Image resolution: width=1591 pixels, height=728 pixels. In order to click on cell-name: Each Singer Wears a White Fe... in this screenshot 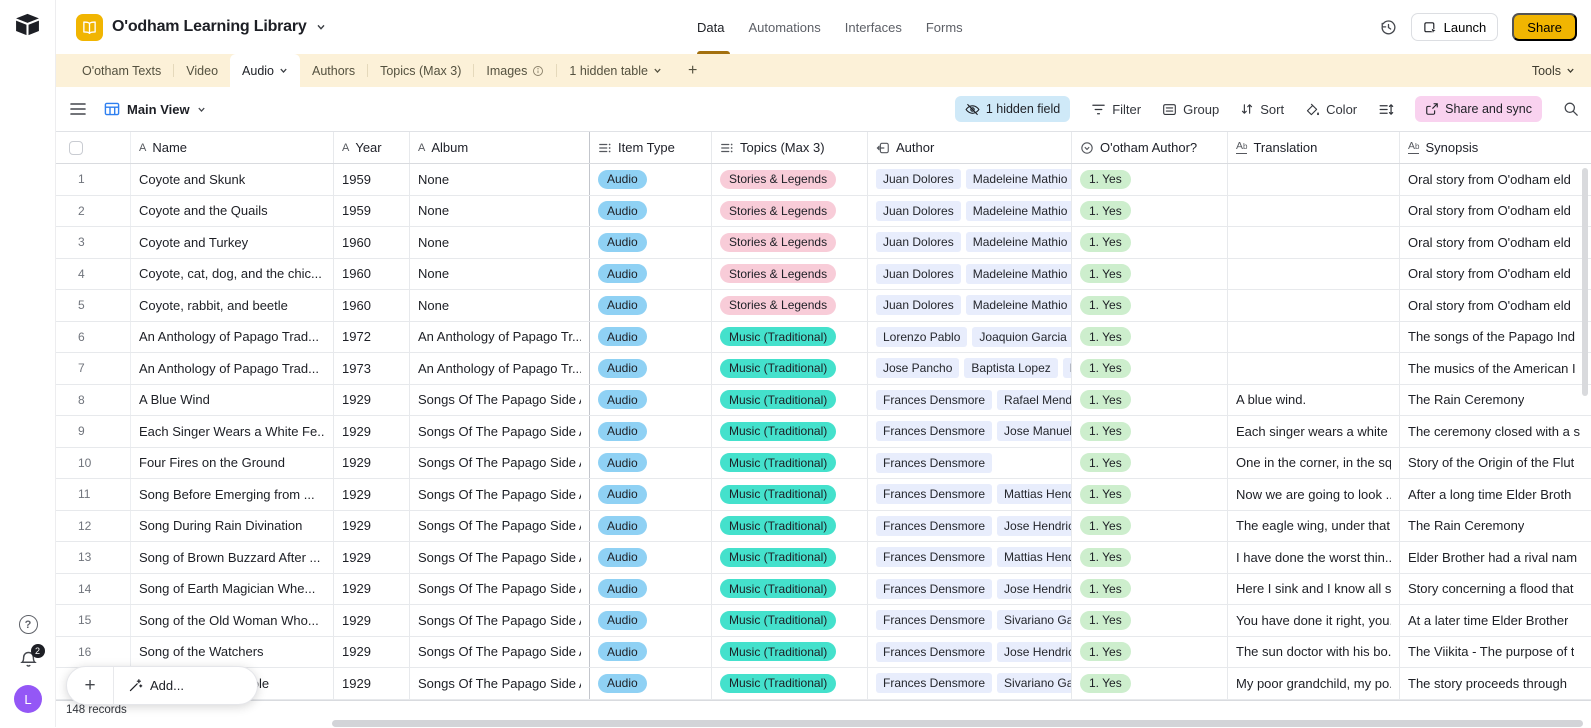, I will do `click(232, 431)`.